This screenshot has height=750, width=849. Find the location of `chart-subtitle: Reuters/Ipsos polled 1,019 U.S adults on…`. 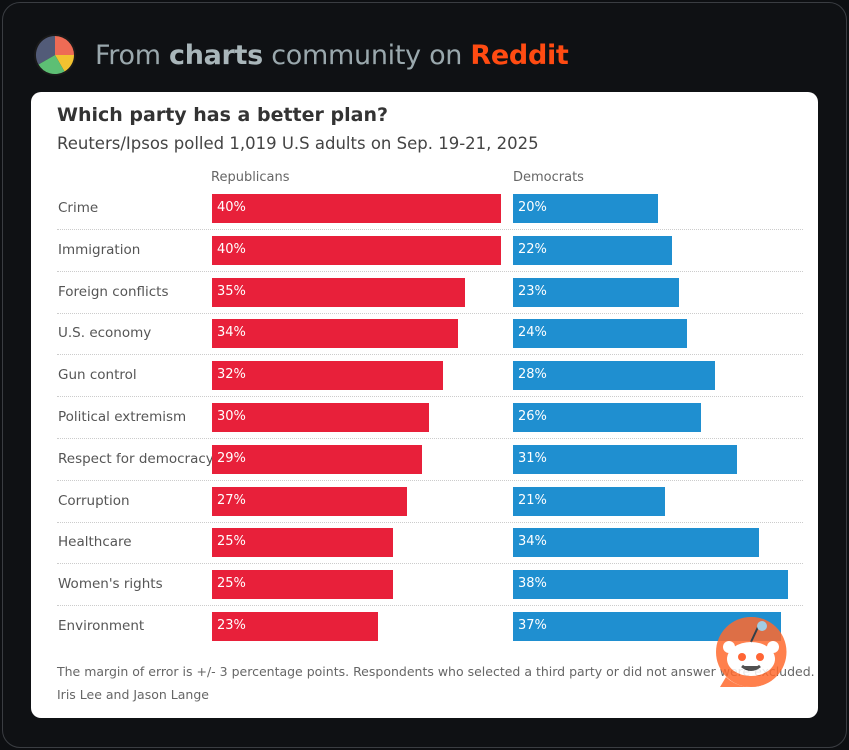

chart-subtitle: Reuters/Ipsos polled 1,019 U.S adults on… is located at coordinates (298, 143).